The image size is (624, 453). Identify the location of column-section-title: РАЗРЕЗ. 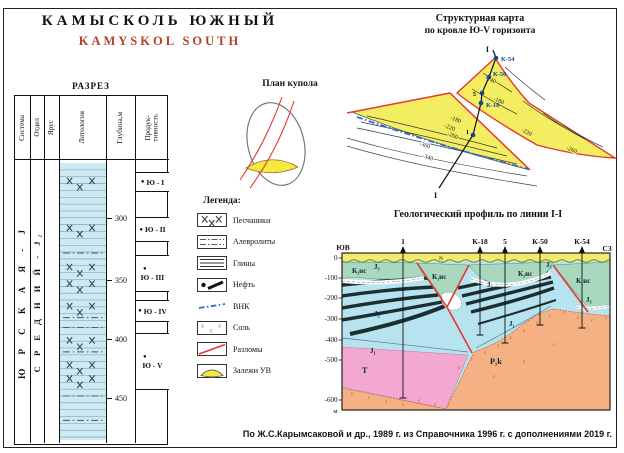
(91, 86).